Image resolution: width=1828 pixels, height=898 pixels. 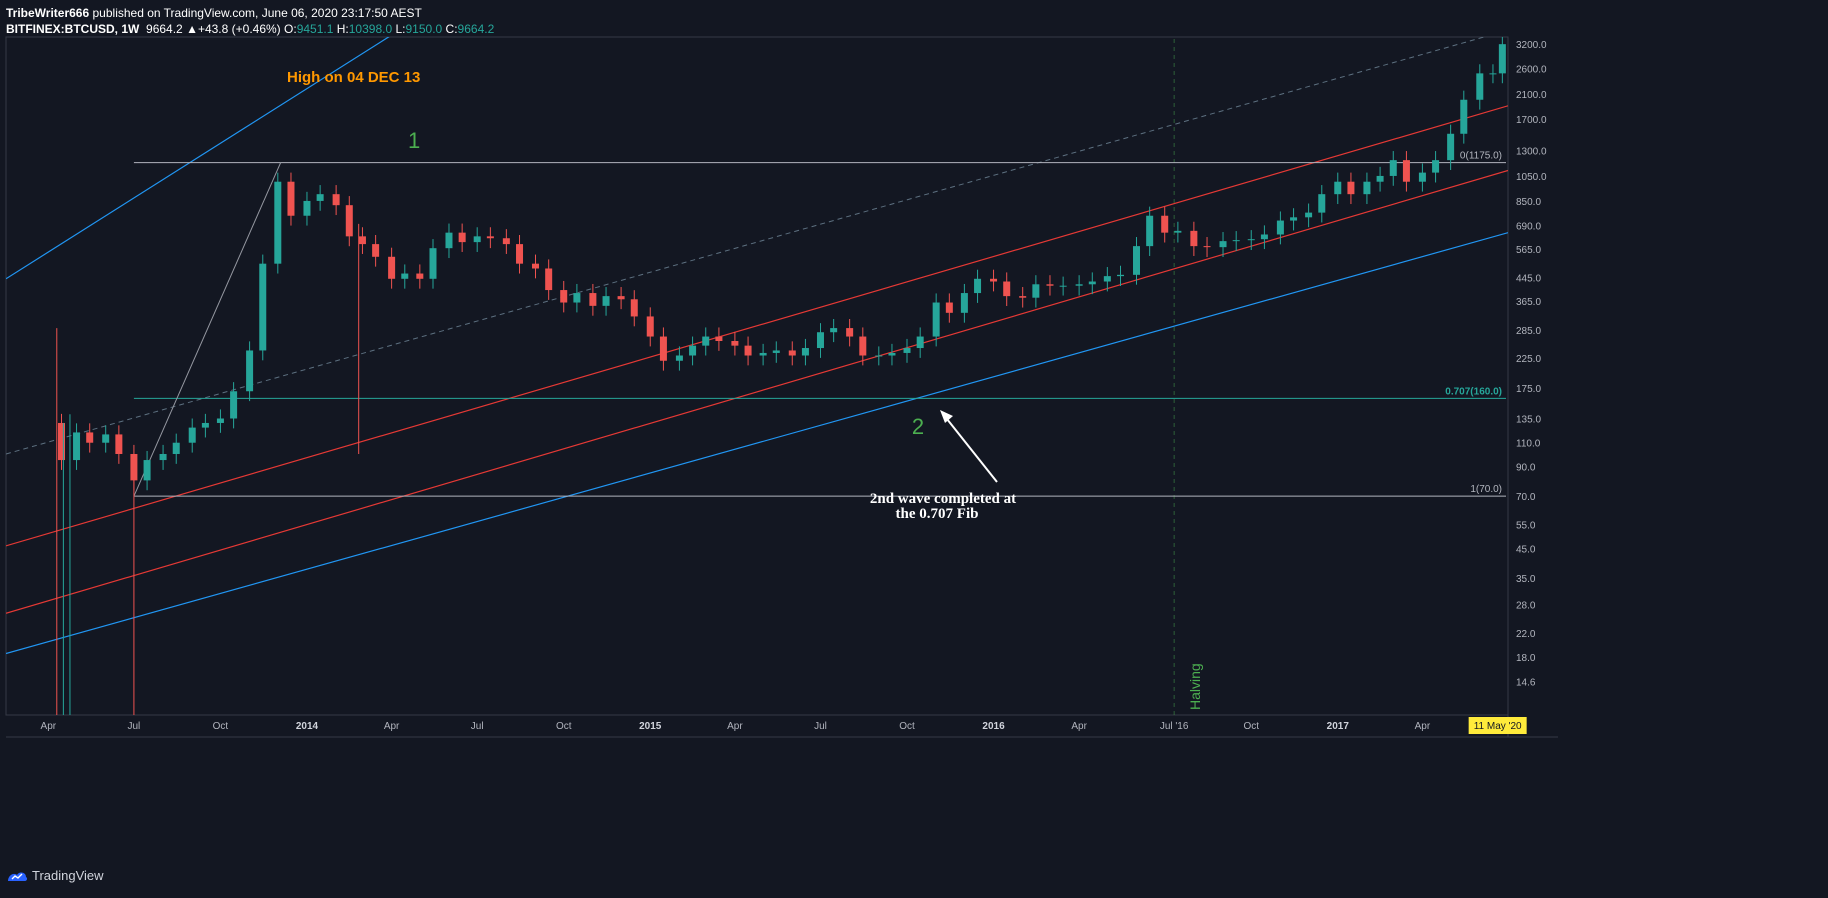 I want to click on open-label: O:, so click(x=290, y=29).